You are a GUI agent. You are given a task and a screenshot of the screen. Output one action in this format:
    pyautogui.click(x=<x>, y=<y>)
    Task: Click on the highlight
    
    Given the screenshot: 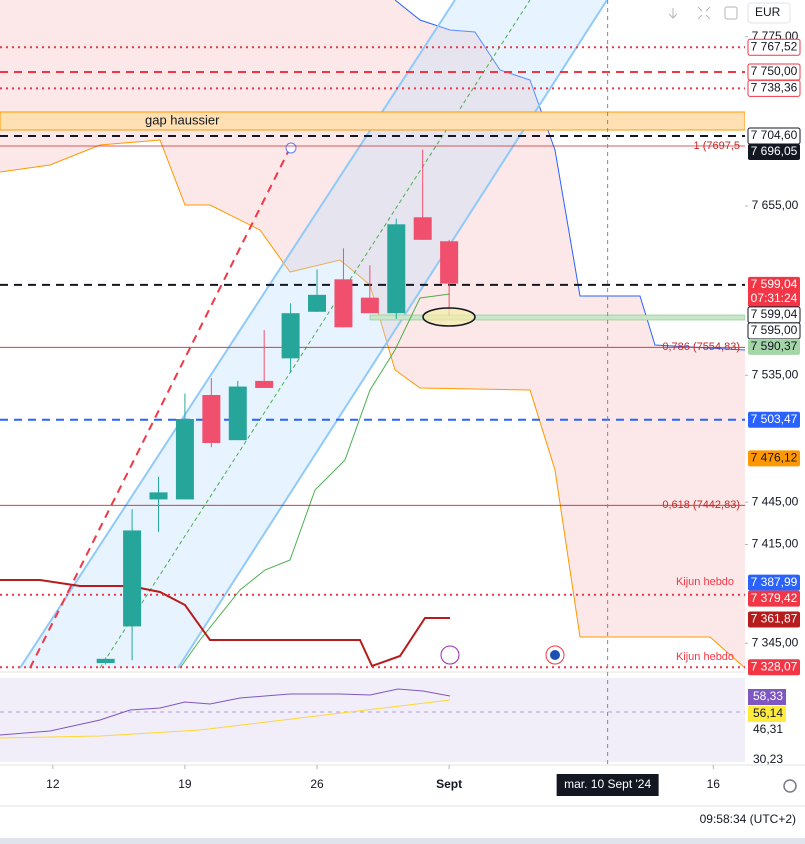 What is the action you would take?
    pyautogui.click(x=449, y=317)
    